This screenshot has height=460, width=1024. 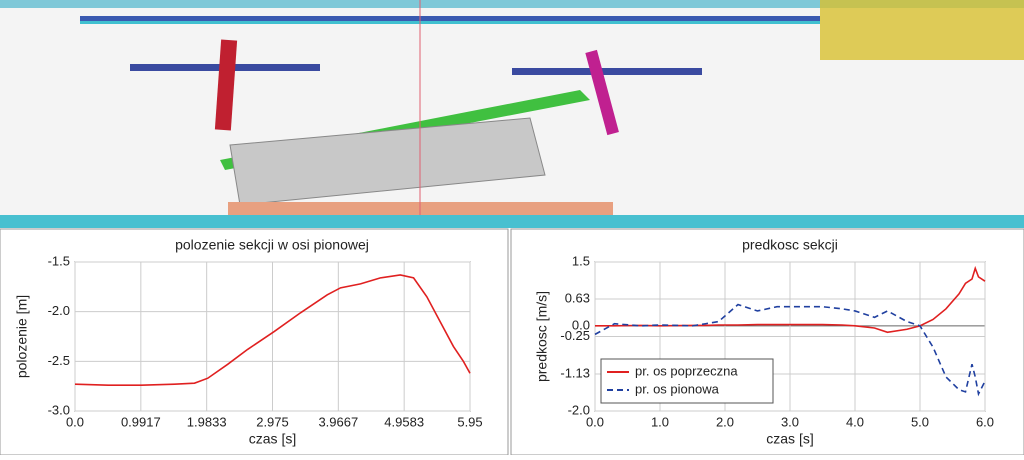 I want to click on floor, so click(x=512, y=221).